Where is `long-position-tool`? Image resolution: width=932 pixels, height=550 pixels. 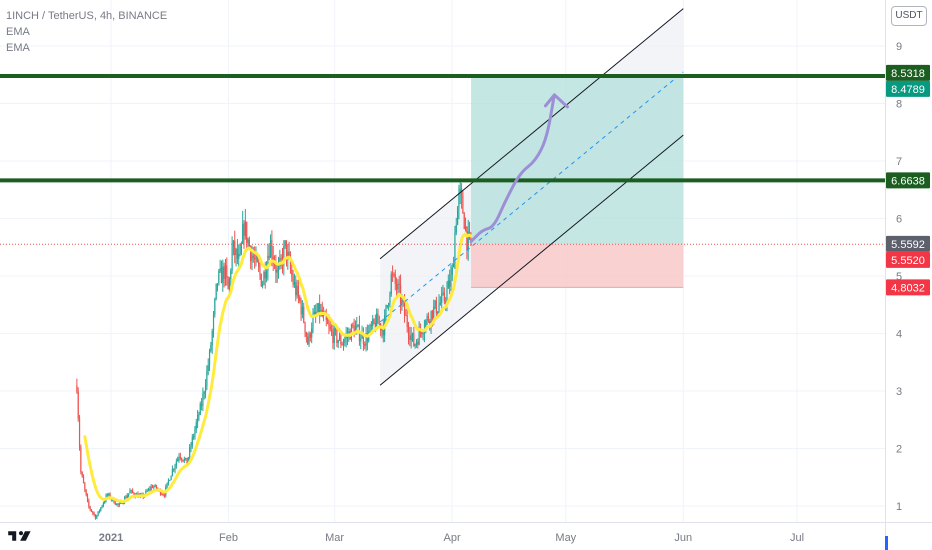
long-position-tool is located at coordinates (577, 181).